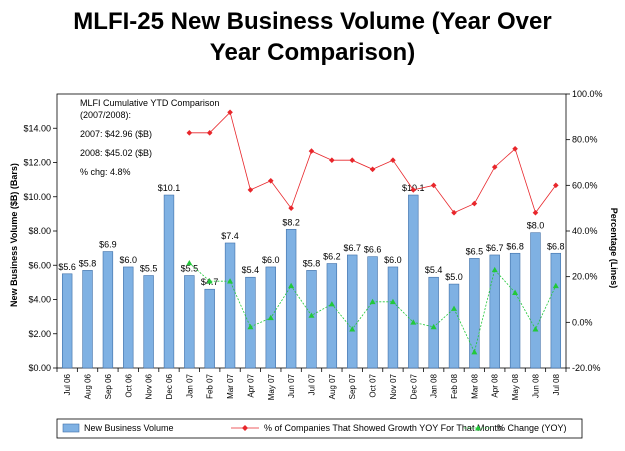 This screenshot has height=451, width=625. What do you see at coordinates (291, 385) in the screenshot?
I see `x-tick-label: Jun 07` at bounding box center [291, 385].